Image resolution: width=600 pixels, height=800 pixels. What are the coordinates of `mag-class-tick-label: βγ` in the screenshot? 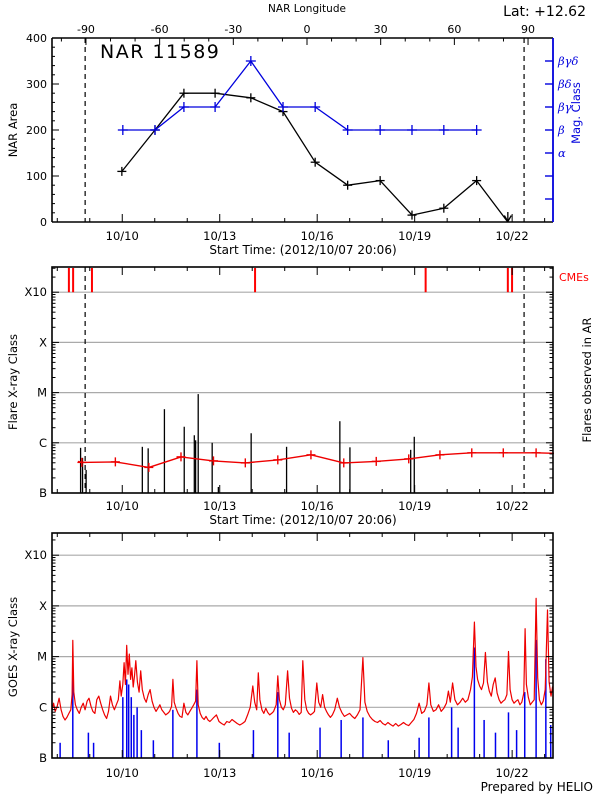 It's located at (564, 107).